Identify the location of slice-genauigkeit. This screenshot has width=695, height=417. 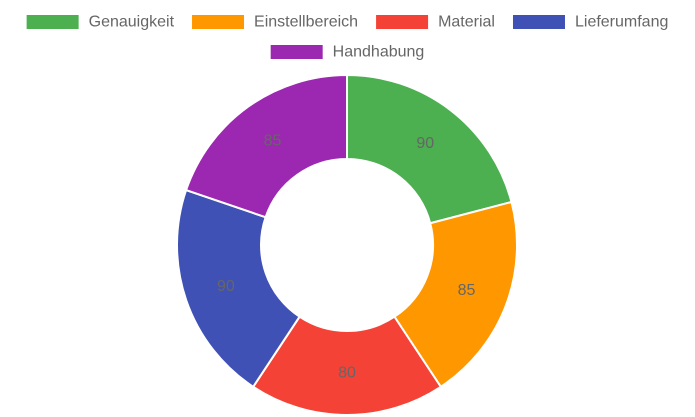
(429, 149).